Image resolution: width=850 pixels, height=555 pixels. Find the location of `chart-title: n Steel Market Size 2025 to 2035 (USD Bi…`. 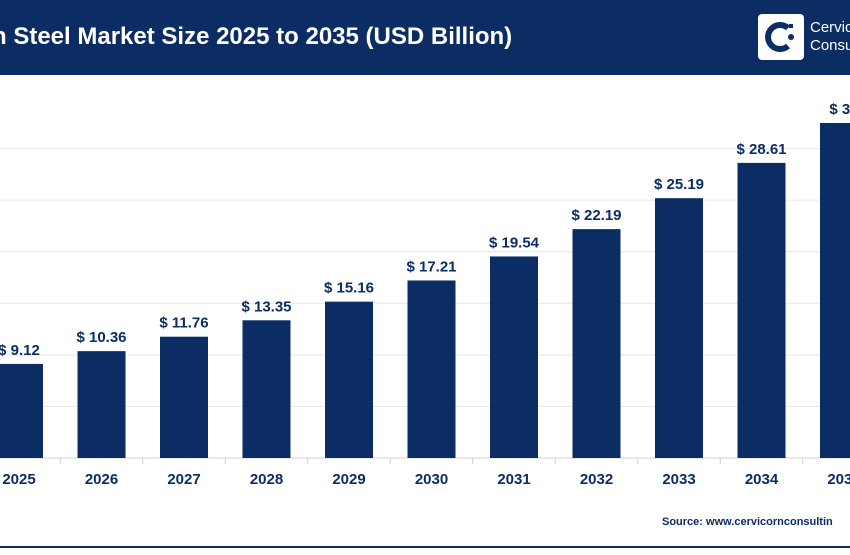

chart-title: n Steel Market Size 2025 to 2035 (USD Bi… is located at coordinates (256, 36).